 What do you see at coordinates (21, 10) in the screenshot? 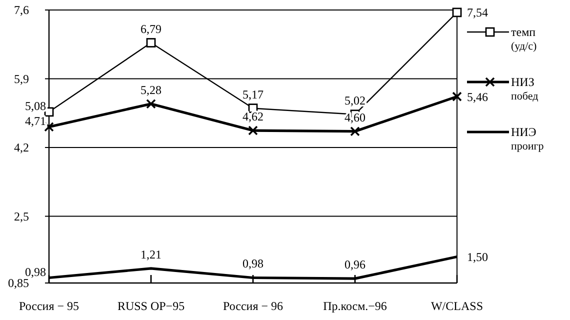
I see `y-tick-label: 7,6` at bounding box center [21, 10].